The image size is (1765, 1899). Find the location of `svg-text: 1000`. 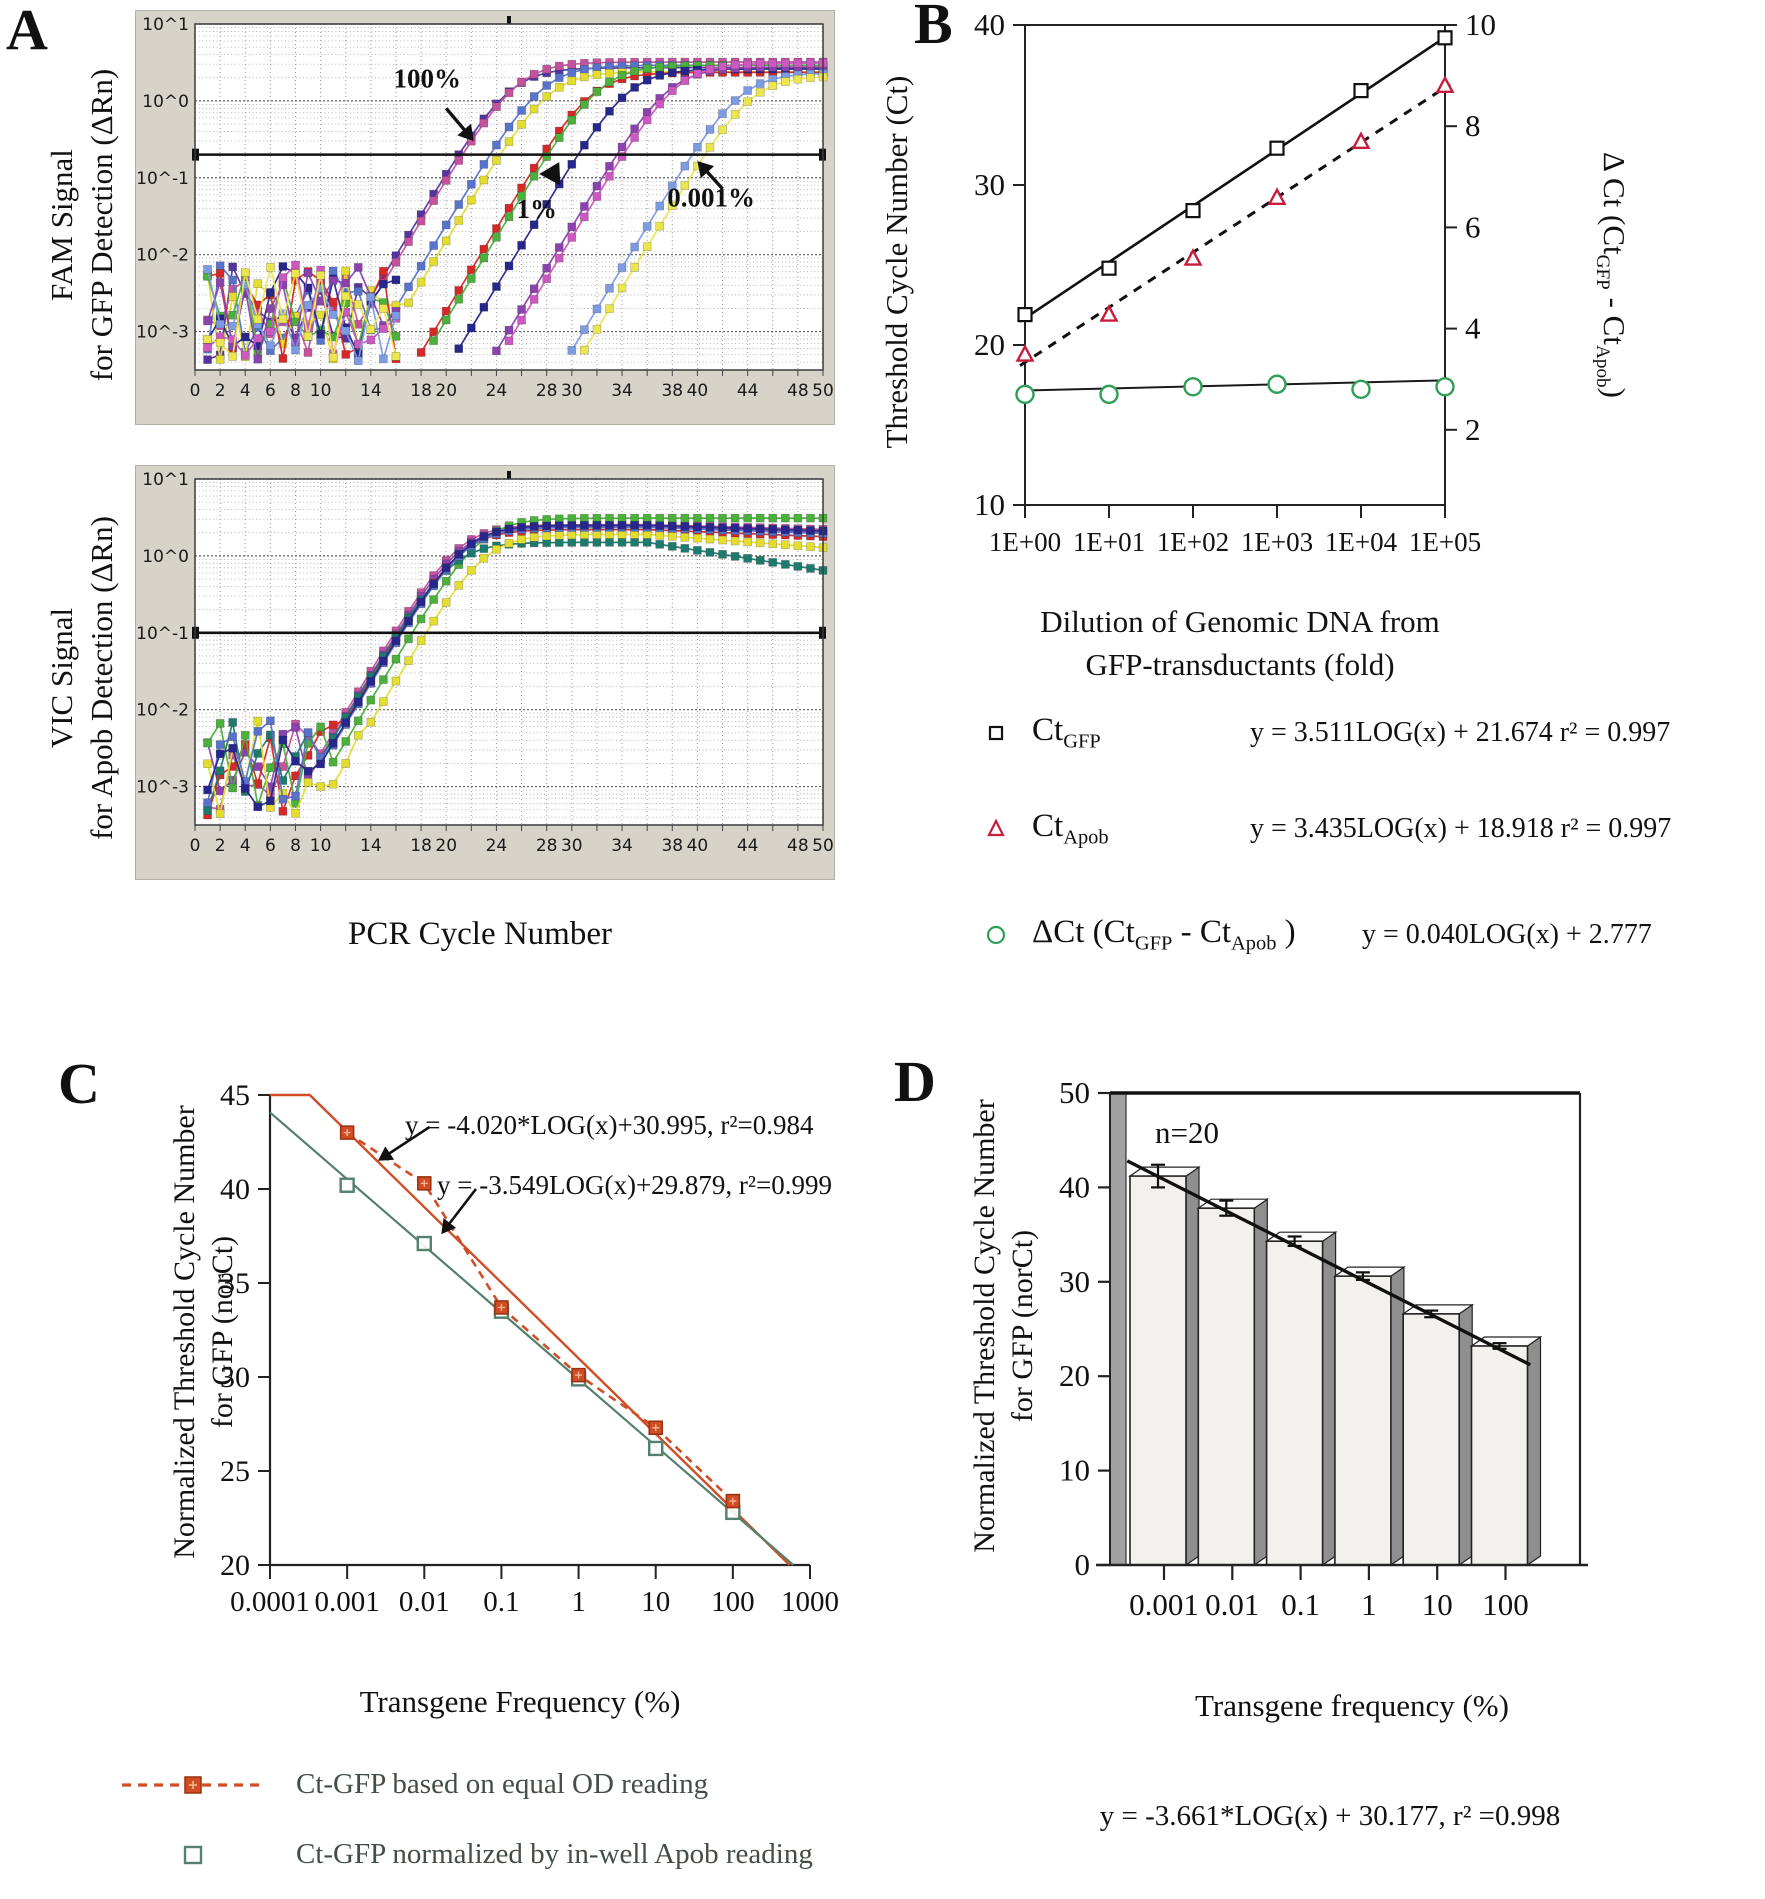

svg-text: 1000 is located at coordinates (810, 1602).